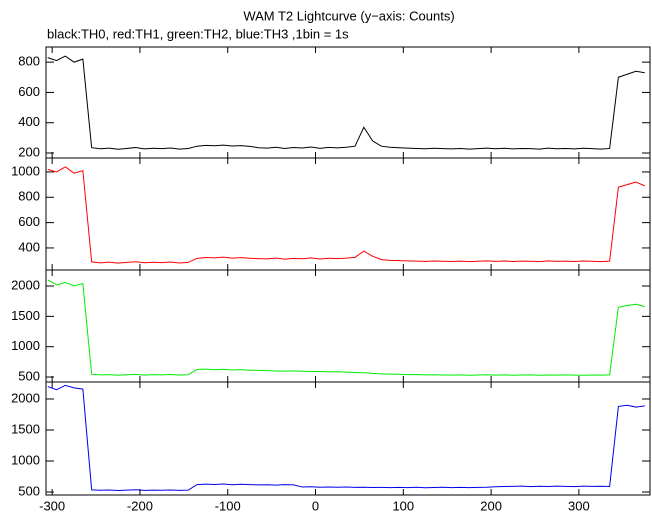  I want to click on x-tick-label: 300, so click(579, 505).